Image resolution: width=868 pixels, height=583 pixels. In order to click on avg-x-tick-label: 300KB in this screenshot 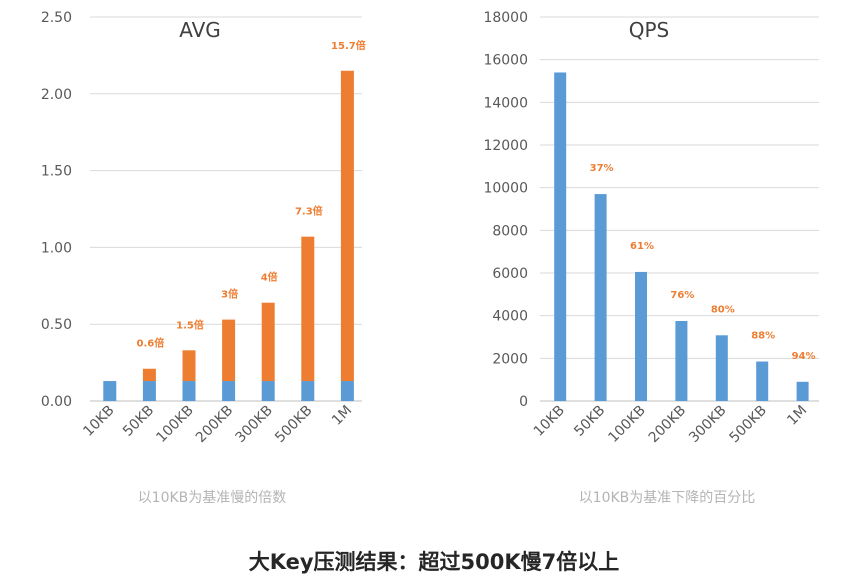, I will do `click(254, 424)`.